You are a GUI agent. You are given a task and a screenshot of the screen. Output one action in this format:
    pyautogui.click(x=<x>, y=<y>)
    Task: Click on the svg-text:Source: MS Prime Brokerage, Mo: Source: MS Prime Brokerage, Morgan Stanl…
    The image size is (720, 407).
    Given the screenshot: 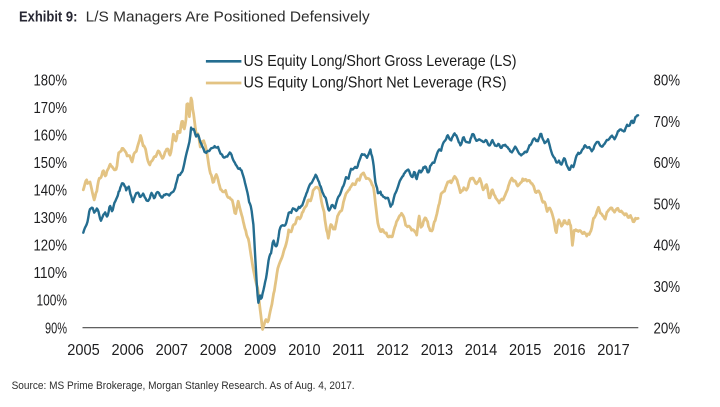 What is the action you would take?
    pyautogui.click(x=183, y=386)
    